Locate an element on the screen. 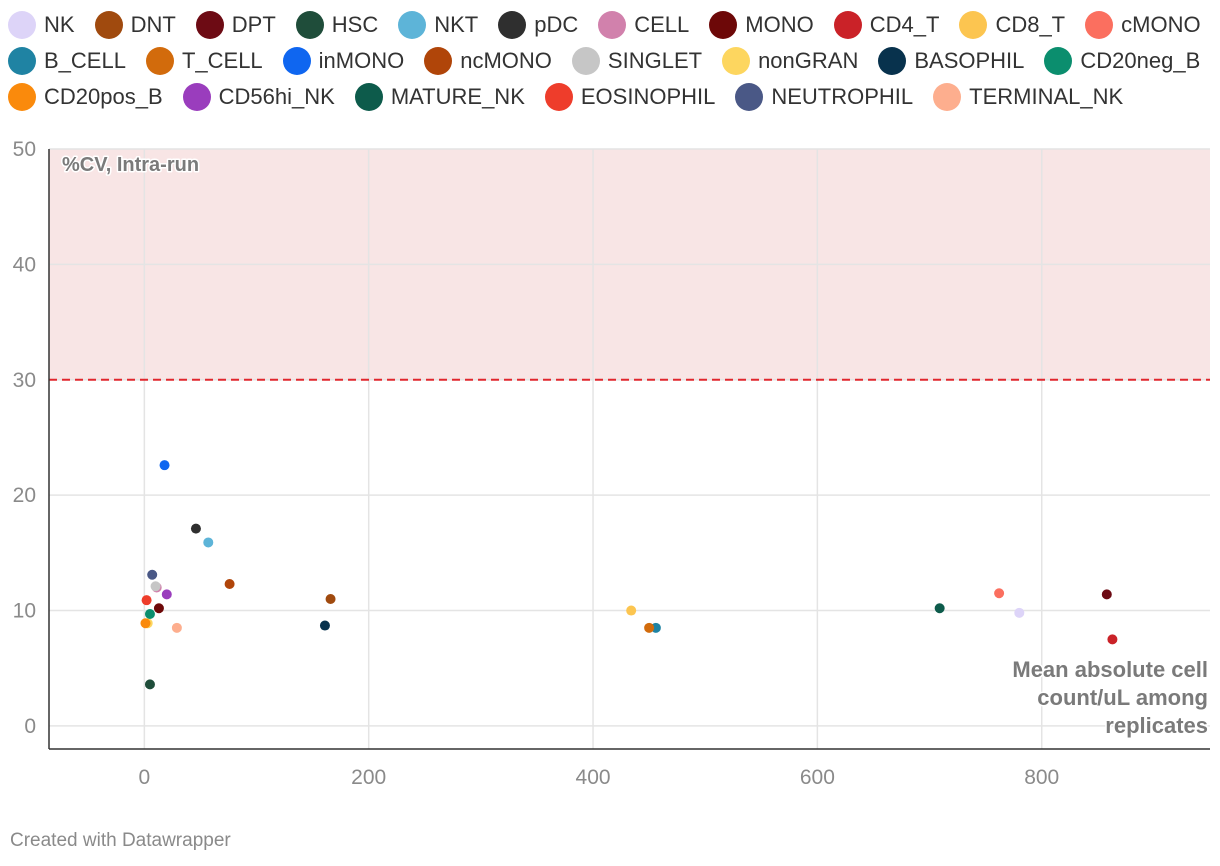  legend-item-inmono: inMONO is located at coordinates (343, 61).